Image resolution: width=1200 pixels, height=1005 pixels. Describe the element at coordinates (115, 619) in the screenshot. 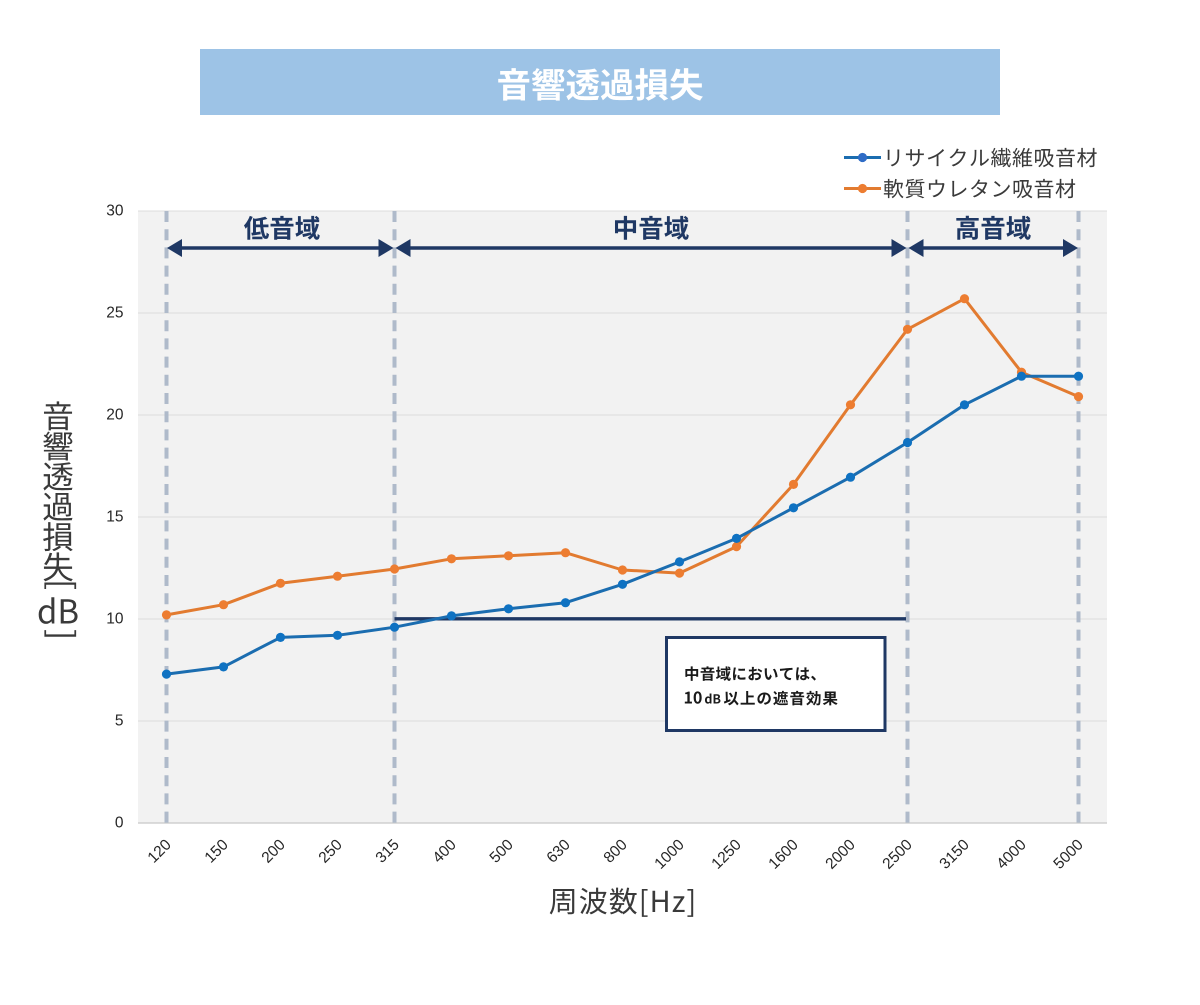

I see `svg-text: 10` at that location.